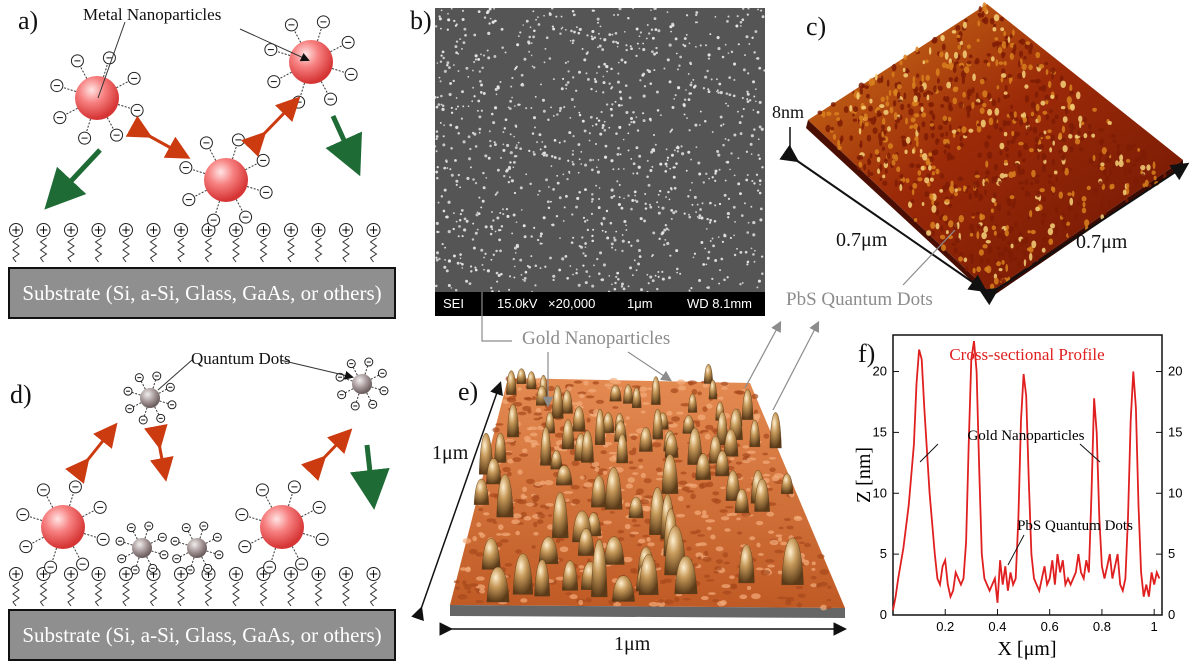  I want to click on x-tick-label: 0.4, so click(997, 626).